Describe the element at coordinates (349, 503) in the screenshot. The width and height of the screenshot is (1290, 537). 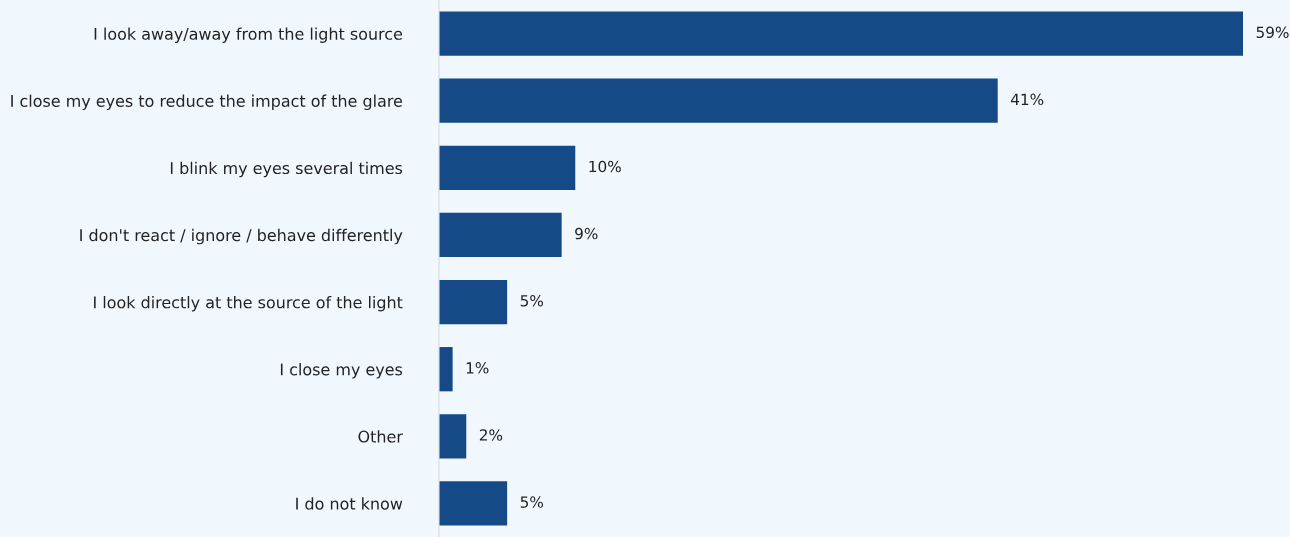
I see `y-tick-label: I do not know` at that location.